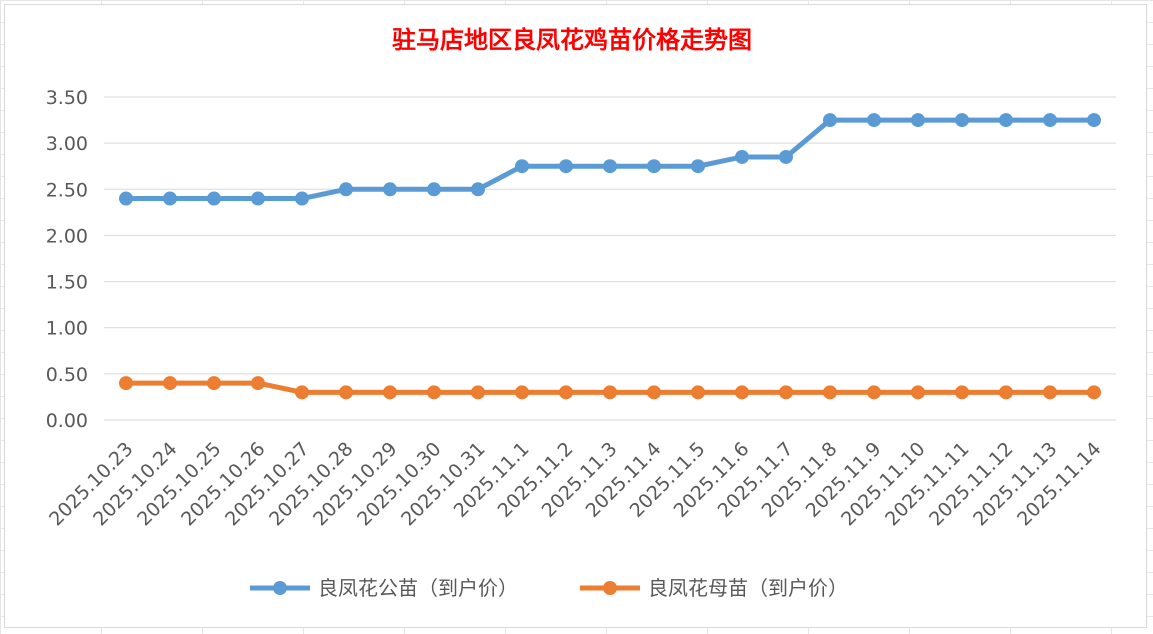  Describe the element at coordinates (67, 236) in the screenshot. I see `y-tick-label: 2.00` at that location.